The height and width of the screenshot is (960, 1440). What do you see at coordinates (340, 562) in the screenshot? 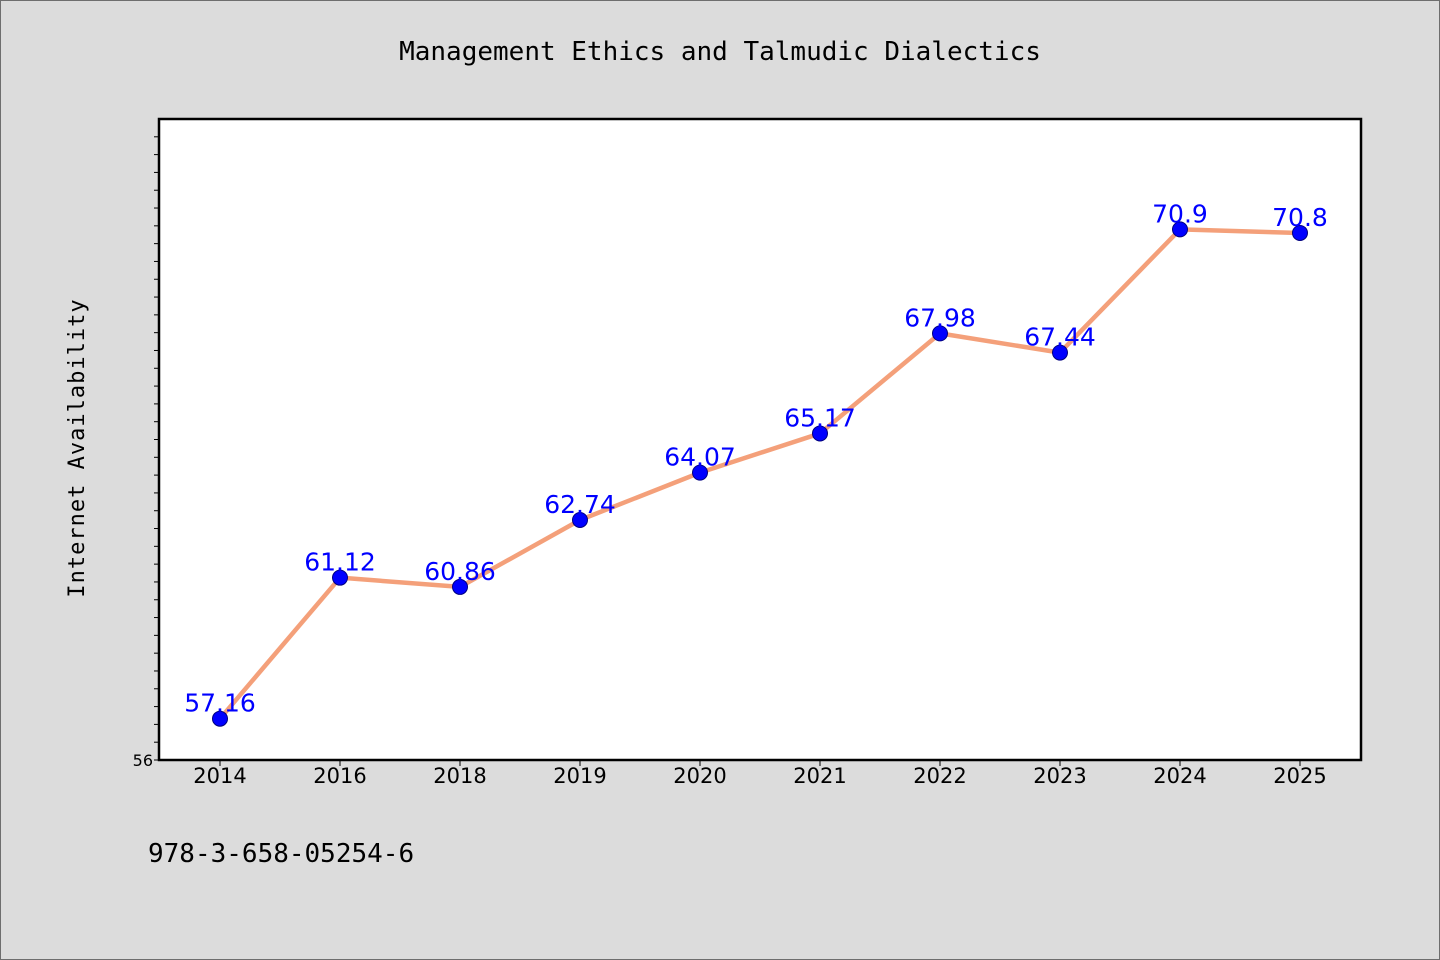
I see `data-label: 61.12` at bounding box center [340, 562].